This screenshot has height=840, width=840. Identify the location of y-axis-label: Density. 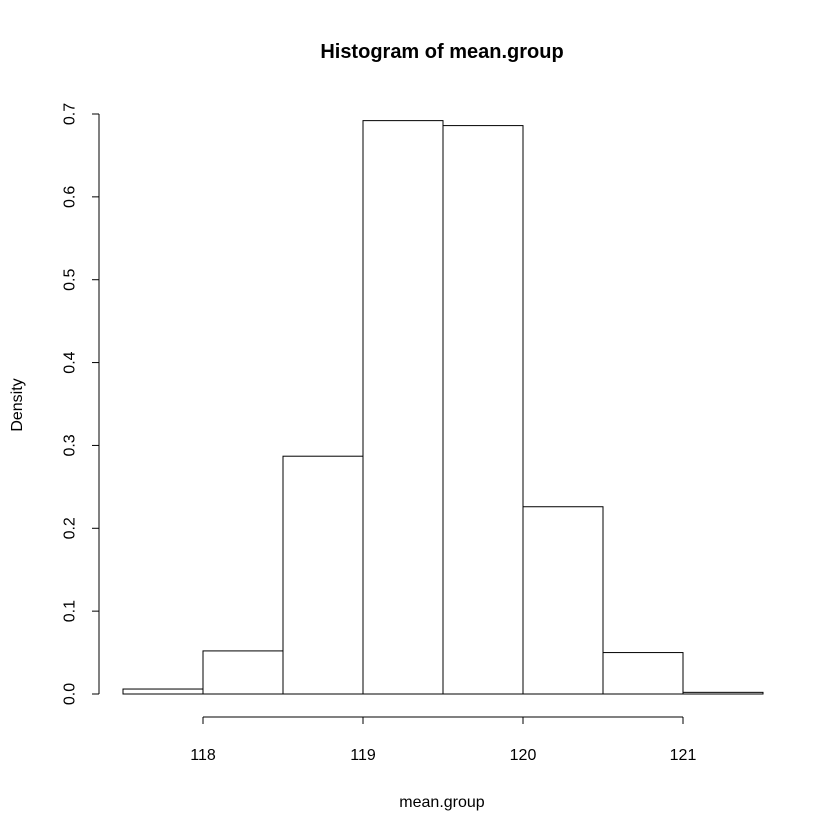
(17, 404).